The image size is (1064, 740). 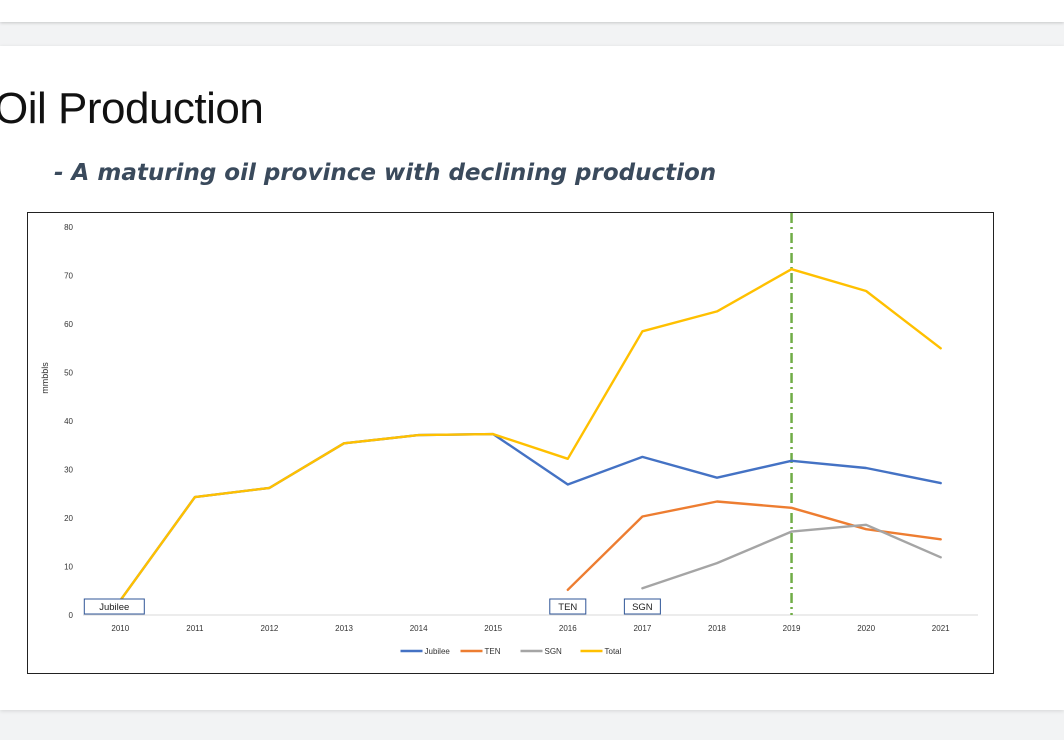 I want to click on x-tick-label: 2013, so click(x=344, y=628).